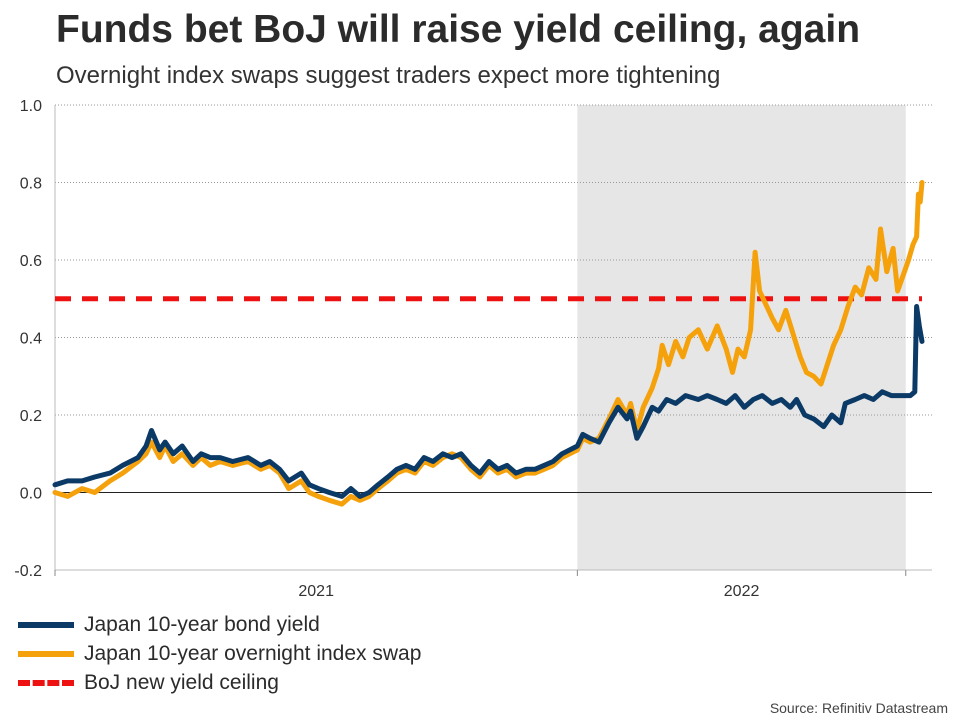 This screenshot has width=960, height=720. Describe the element at coordinates (31, 416) in the screenshot. I see `y-tick-label: 0.2` at that location.